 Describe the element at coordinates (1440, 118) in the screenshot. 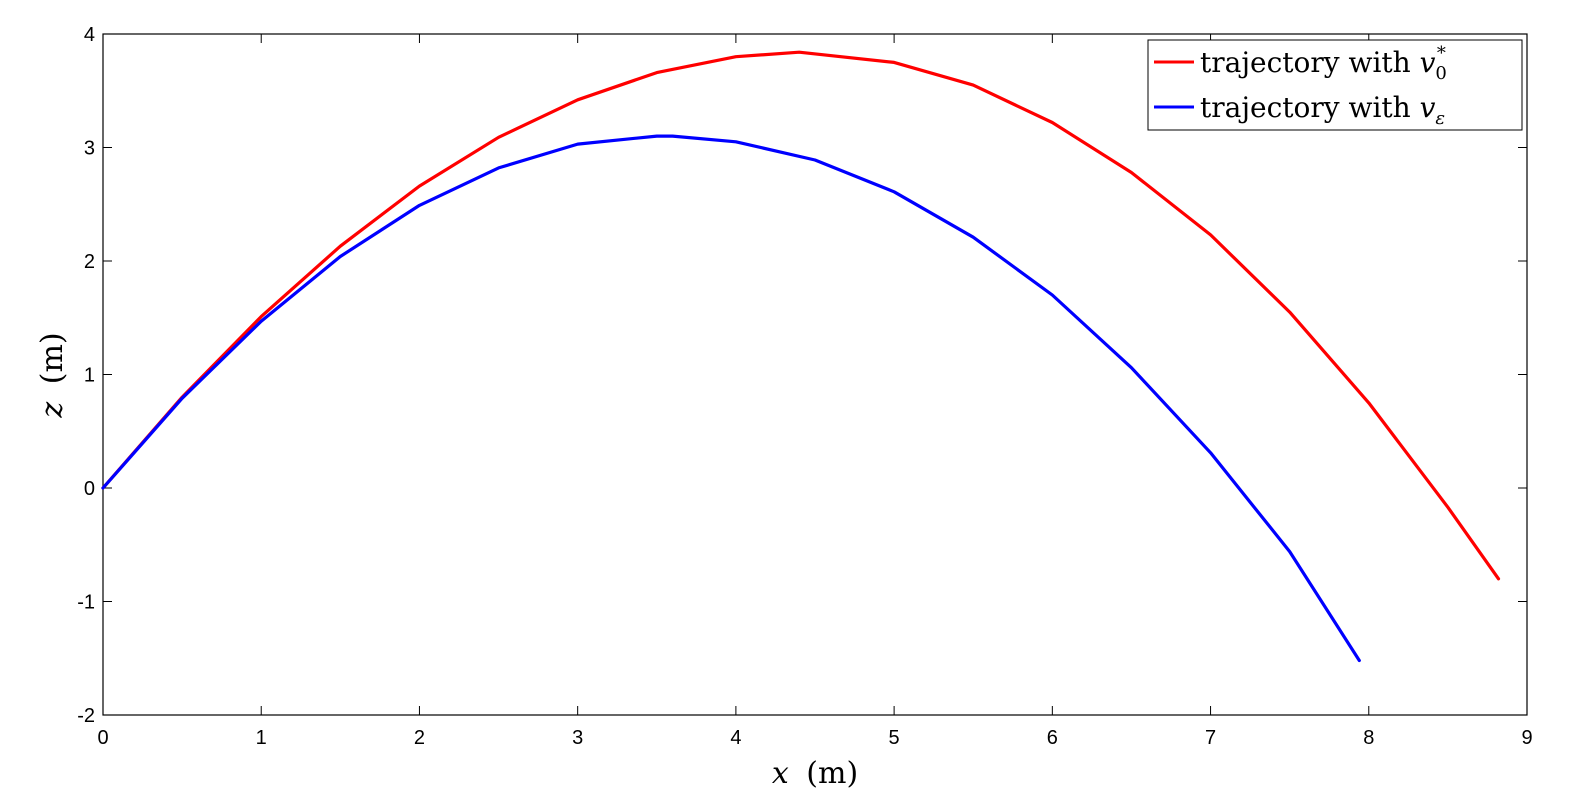

I see `legend-sub-series-2: ε` at that location.